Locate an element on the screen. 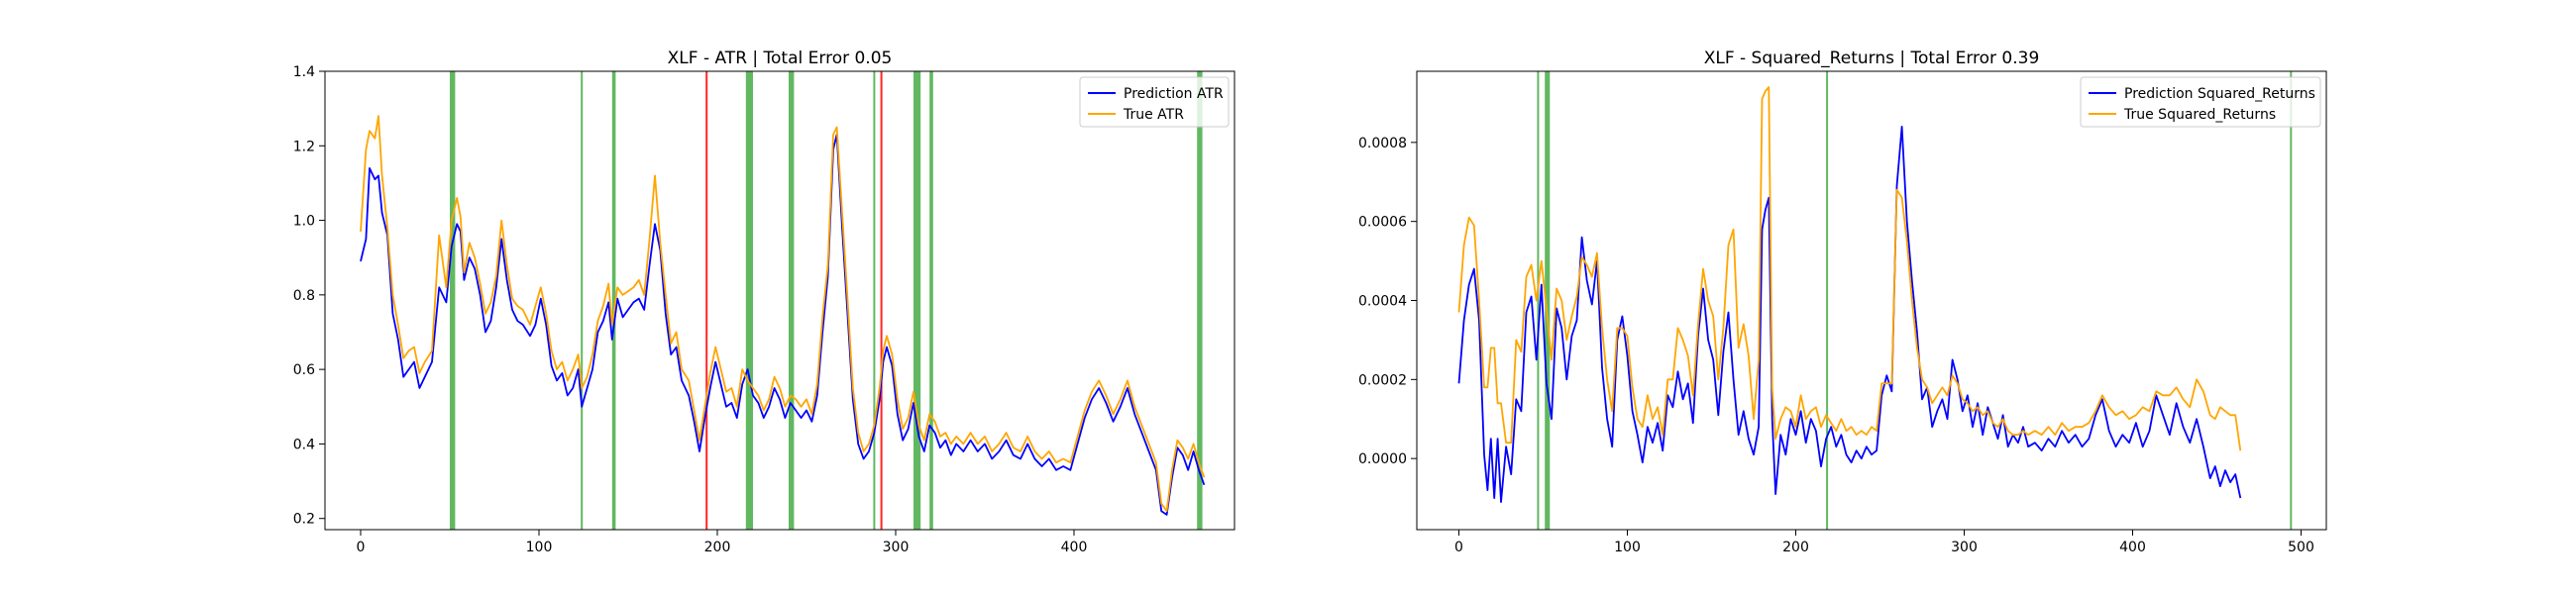 The height and width of the screenshot is (594, 2576). atr-legend-box is located at coordinates (1155, 102).